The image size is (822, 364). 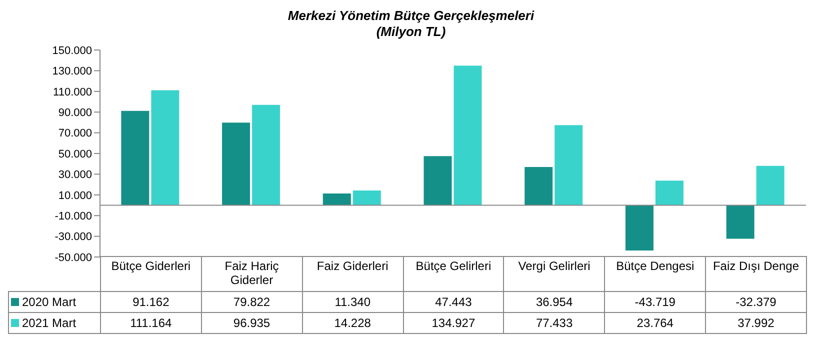 What do you see at coordinates (75, 134) in the screenshot?
I see `y-tick-label: 70.000` at bounding box center [75, 134].